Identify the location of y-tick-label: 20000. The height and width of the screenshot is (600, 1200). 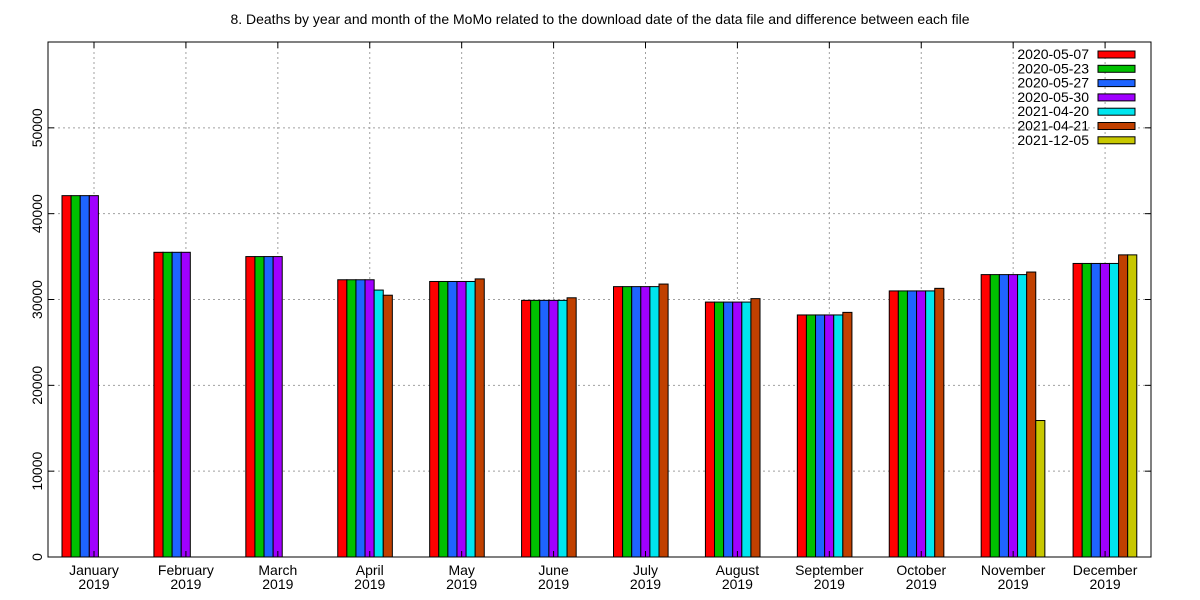
(37, 385).